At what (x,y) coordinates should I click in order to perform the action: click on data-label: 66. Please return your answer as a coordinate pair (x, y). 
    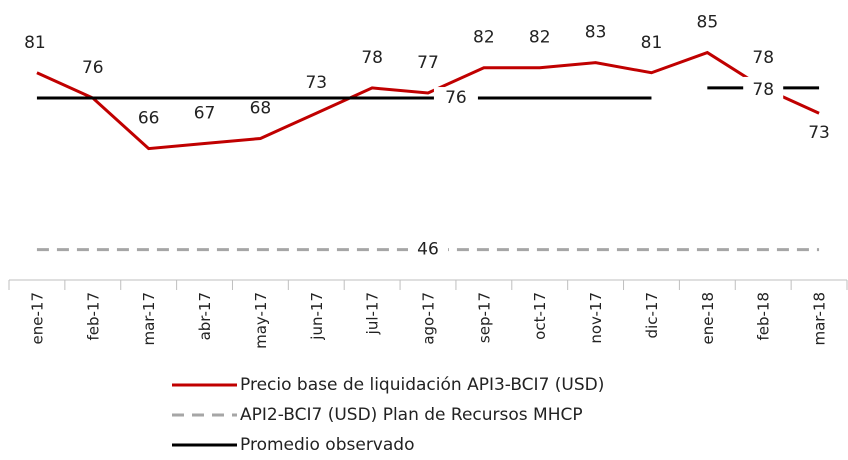
    Looking at the image, I should click on (149, 119).